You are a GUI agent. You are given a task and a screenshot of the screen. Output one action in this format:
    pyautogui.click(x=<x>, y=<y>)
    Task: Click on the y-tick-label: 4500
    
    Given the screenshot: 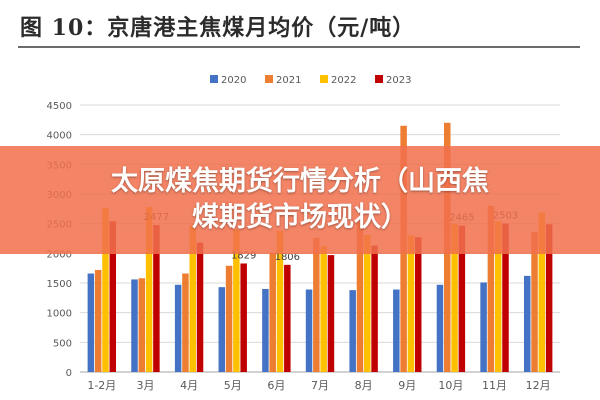 What is the action you would take?
    pyautogui.click(x=59, y=106)
    